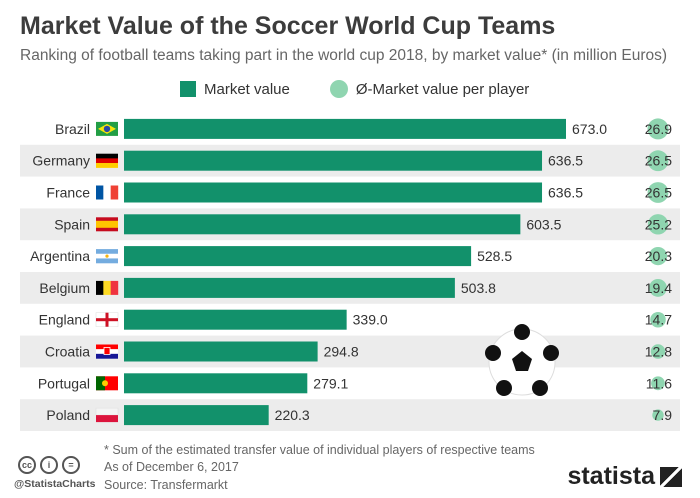 The width and height of the screenshot is (700, 498). I want to click on bar-value-label: 339.0, so click(370, 320).